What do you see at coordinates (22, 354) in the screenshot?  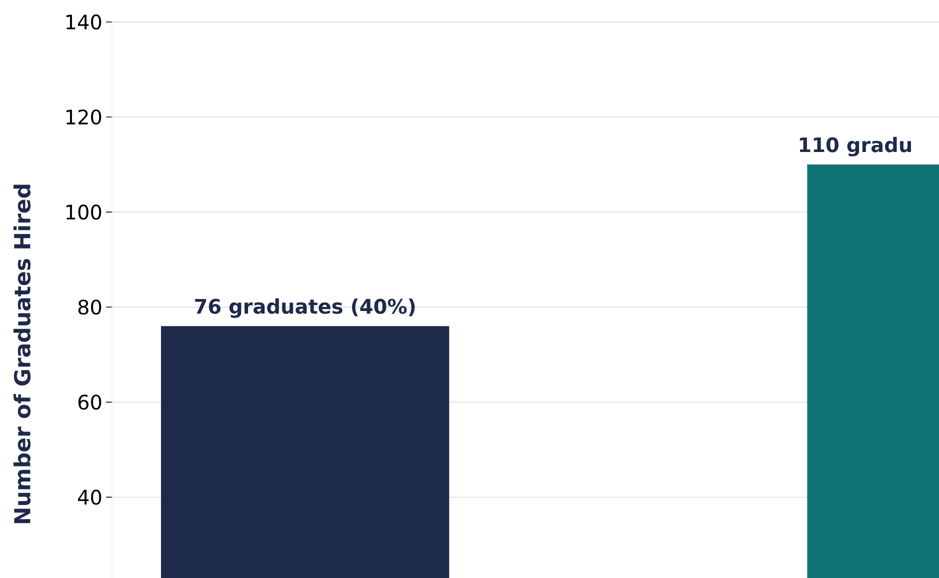 I see `y-axis-title: Number of Graduates Hired` at bounding box center [22, 354].